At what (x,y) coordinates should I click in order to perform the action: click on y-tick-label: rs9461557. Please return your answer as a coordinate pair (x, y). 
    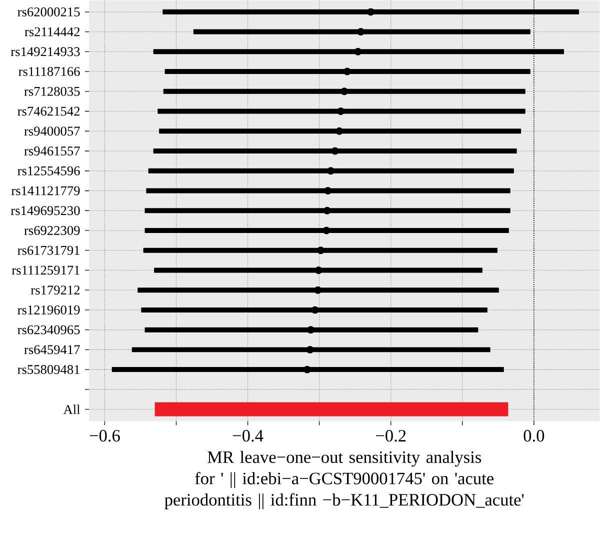
    Looking at the image, I should click on (52, 151).